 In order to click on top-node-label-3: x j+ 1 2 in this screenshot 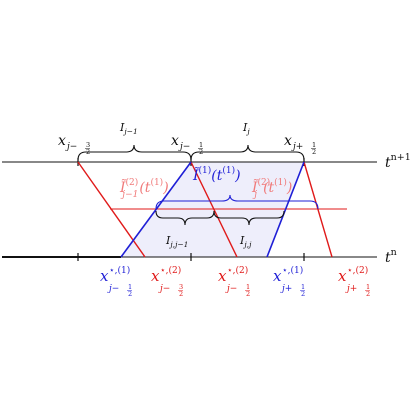, I will do `click(300, 144)`.